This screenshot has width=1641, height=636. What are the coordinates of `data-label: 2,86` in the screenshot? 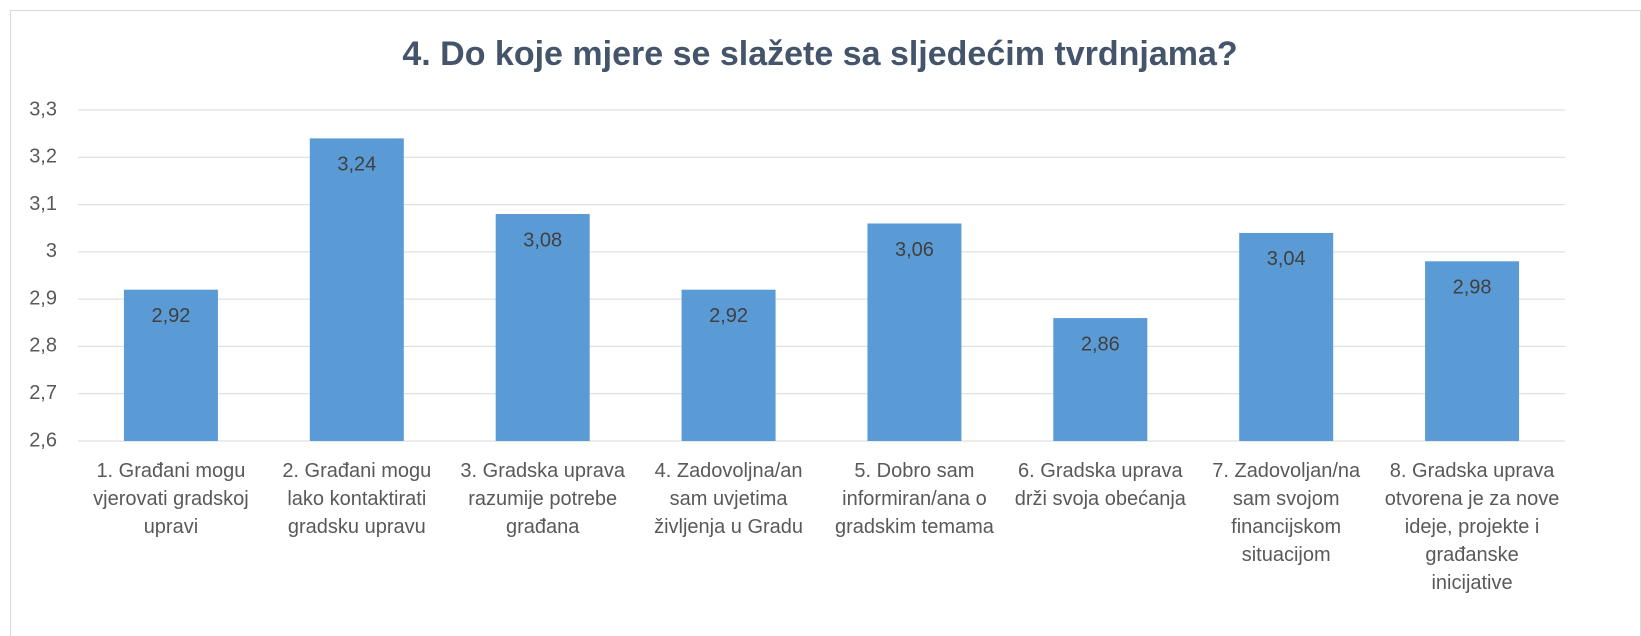 It's located at (1100, 344).